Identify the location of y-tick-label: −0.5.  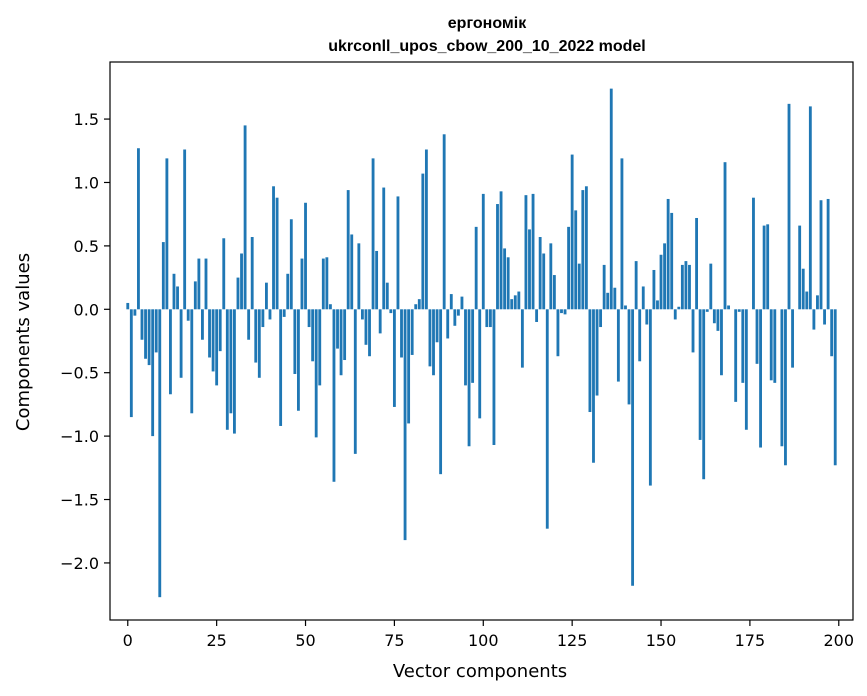
(79, 373).